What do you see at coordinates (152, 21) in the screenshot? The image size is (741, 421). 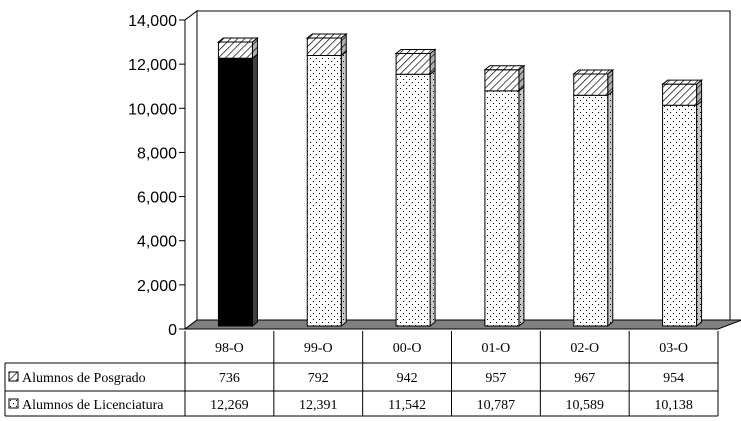 I see `y-tick-label: 14,000` at bounding box center [152, 21].